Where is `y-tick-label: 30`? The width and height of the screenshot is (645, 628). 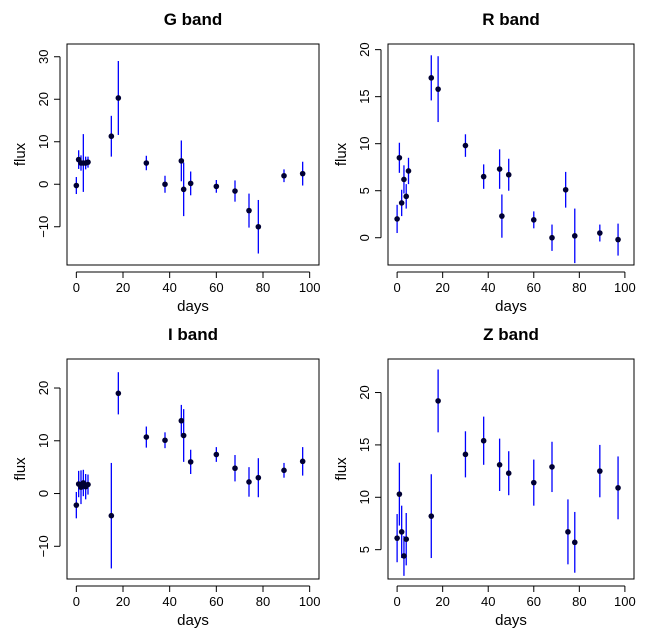
y-tick-label: 30 is located at coordinates (43, 57).